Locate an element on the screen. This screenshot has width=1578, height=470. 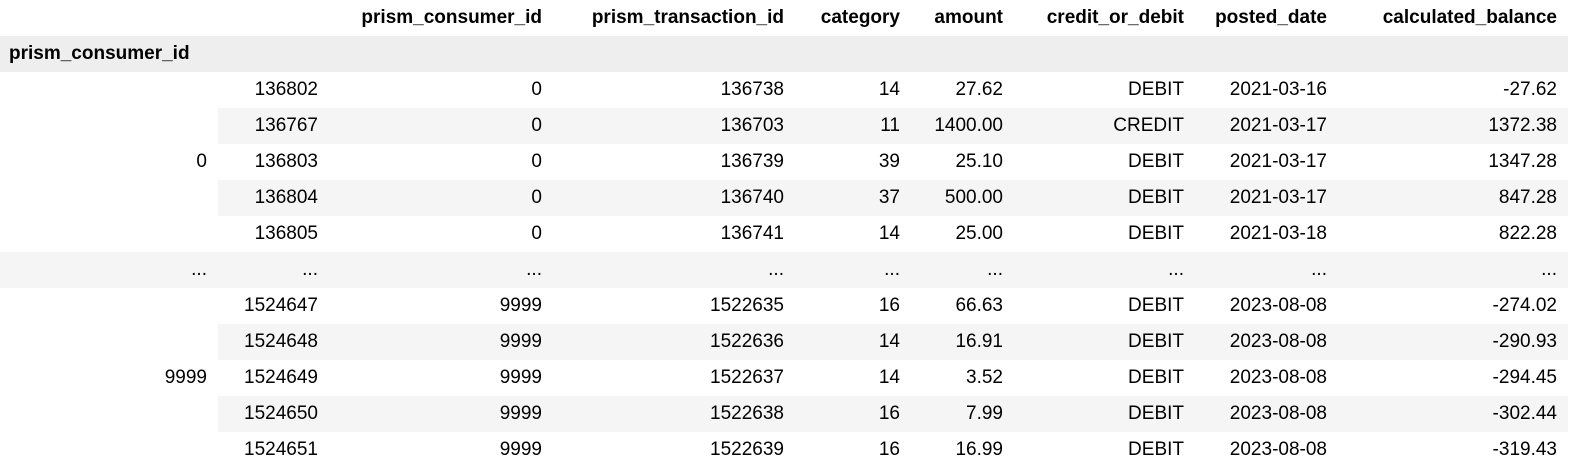
group-index-cell: 0 is located at coordinates (109, 162).